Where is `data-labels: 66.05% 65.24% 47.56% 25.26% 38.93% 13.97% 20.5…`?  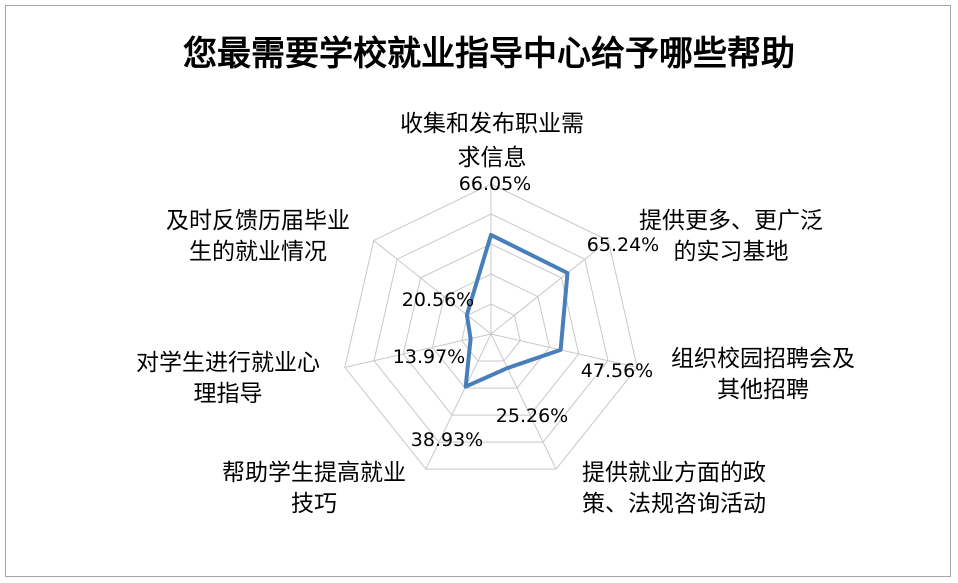
data-labels: 66.05% 65.24% 47.56% 25.26% 38.93% 13.97% 20.5… is located at coordinates (526, 312).